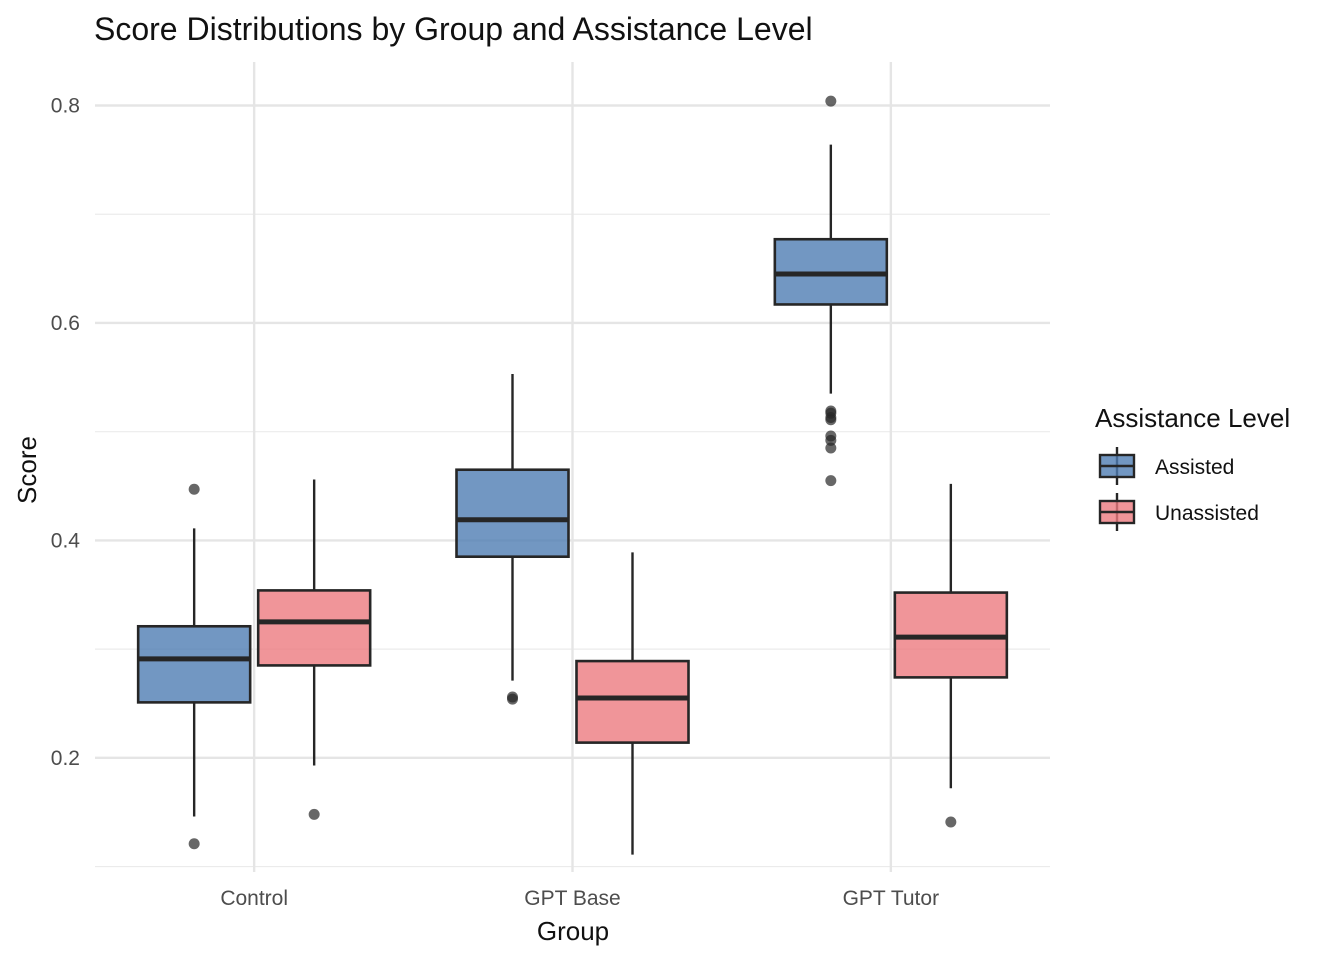 This screenshot has width=1344, height=960. Describe the element at coordinates (254, 898) in the screenshot. I see `x-tick-label: Control` at that location.